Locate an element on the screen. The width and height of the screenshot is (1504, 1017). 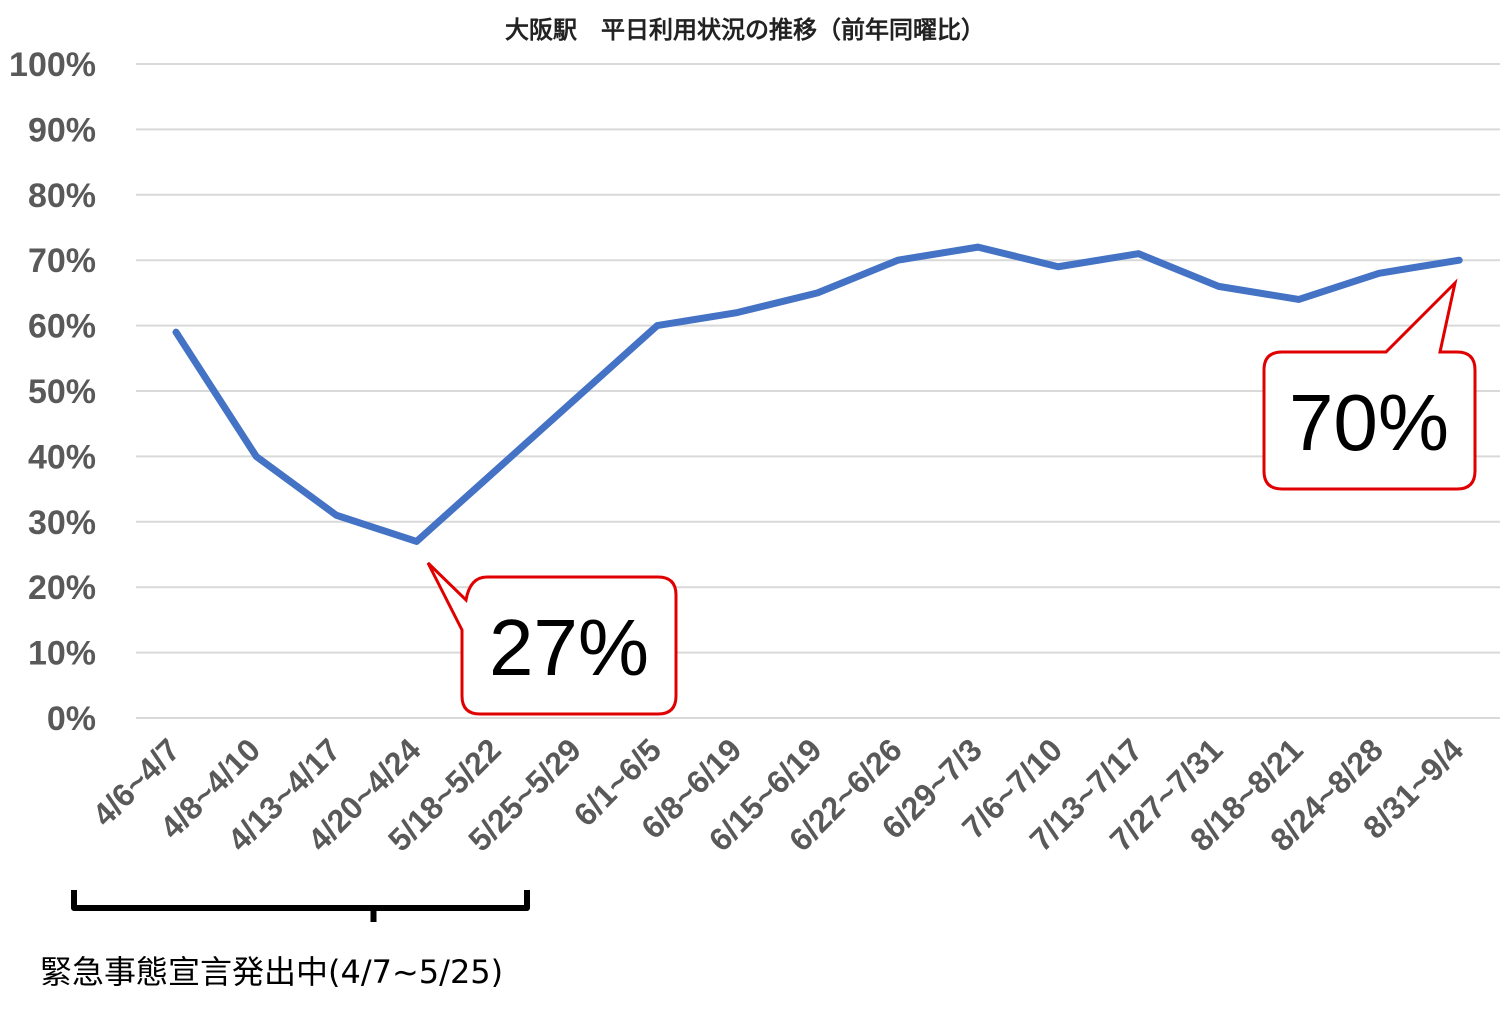
y-axis-tick-labels: 0% 10% 20% 30% 40% 50% 60% 70% 80% 90% 100% is located at coordinates (52, 392).